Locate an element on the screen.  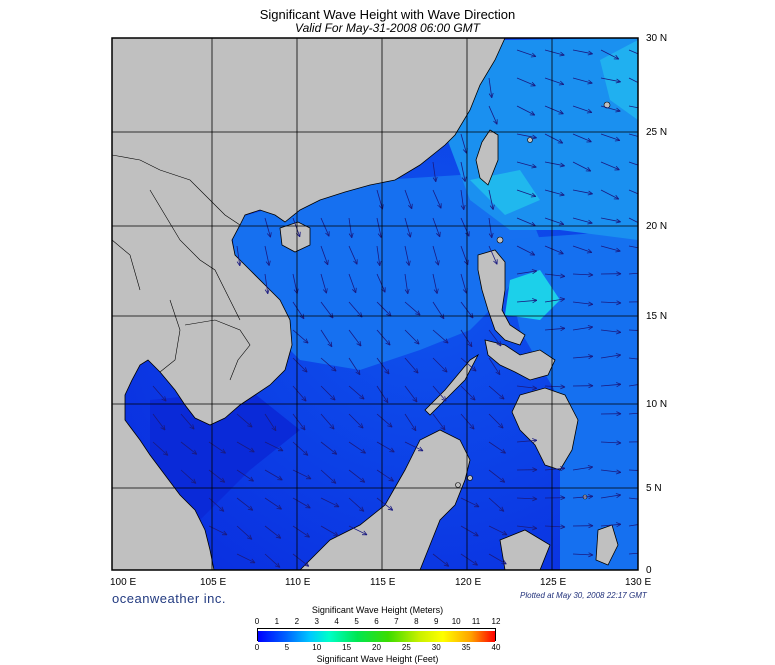
country-borders is located at coordinates (181, 267).